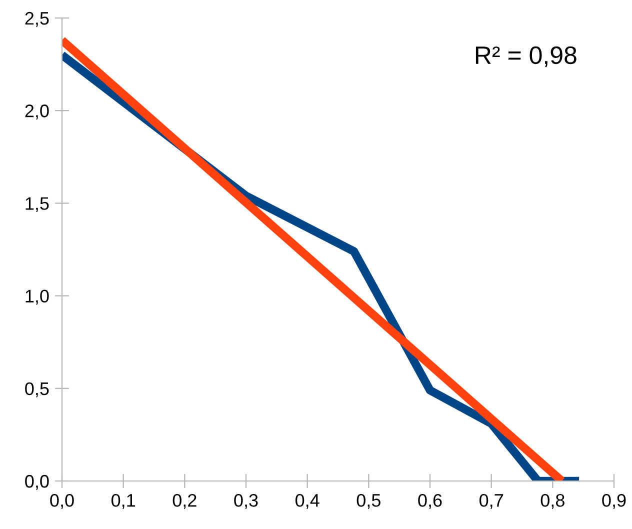 The width and height of the screenshot is (632, 529). I want to click on annotation: R² = 0,98, so click(526, 57).